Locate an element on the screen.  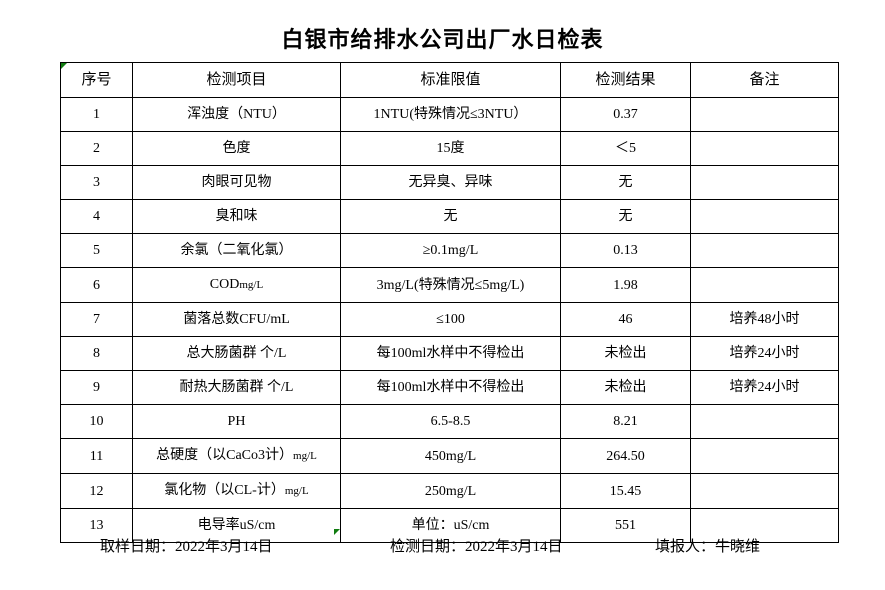
table-row: 2 色度 15度 ＜5 is located at coordinates (449, 148).